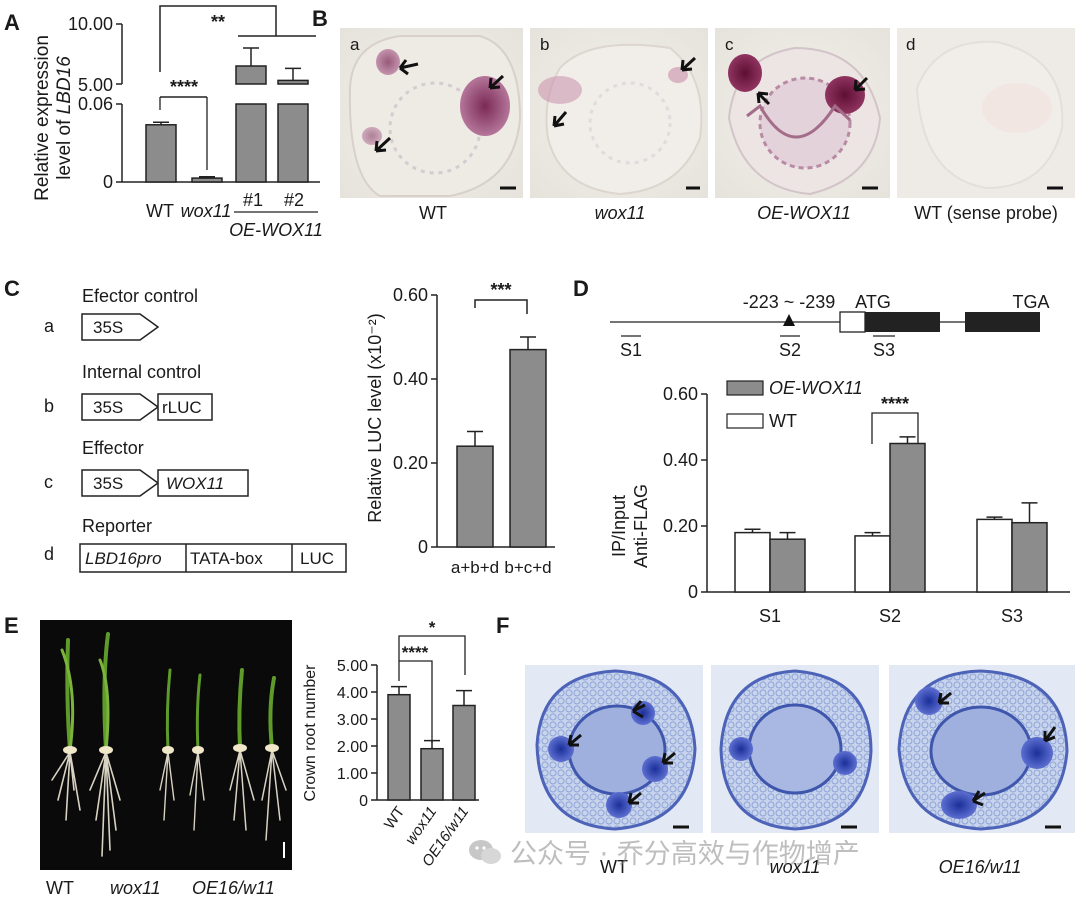 The height and width of the screenshot is (903, 1080). Describe the element at coordinates (203, 483) in the screenshot. I see `construct-c-gene-box` at that location.